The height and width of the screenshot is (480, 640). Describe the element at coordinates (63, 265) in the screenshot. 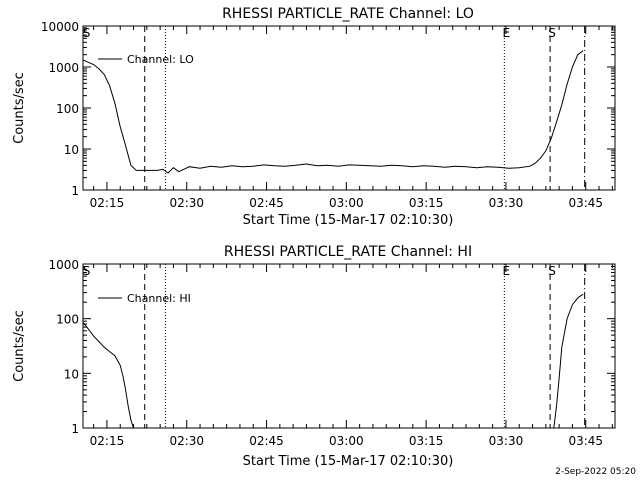

I see `y-tick-label-hi: 1000` at that location.